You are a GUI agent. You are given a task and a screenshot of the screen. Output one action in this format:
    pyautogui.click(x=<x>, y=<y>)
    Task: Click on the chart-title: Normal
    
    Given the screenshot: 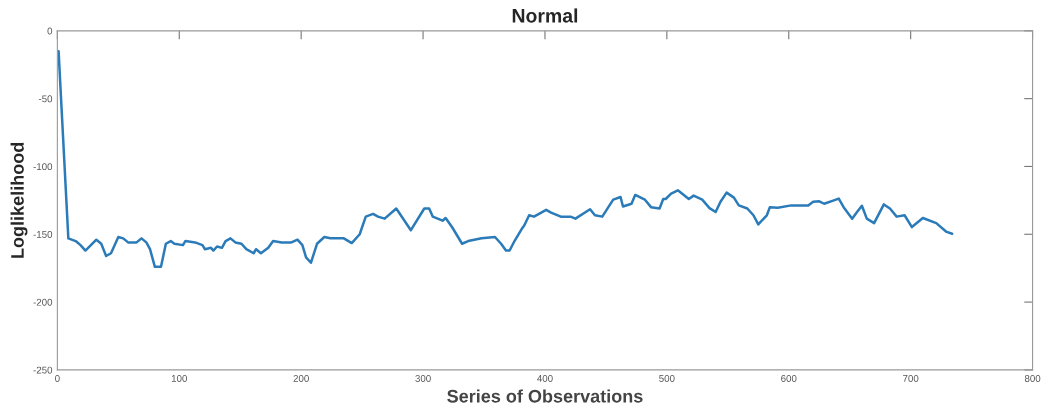 What is the action you would take?
    pyautogui.click(x=545, y=15)
    